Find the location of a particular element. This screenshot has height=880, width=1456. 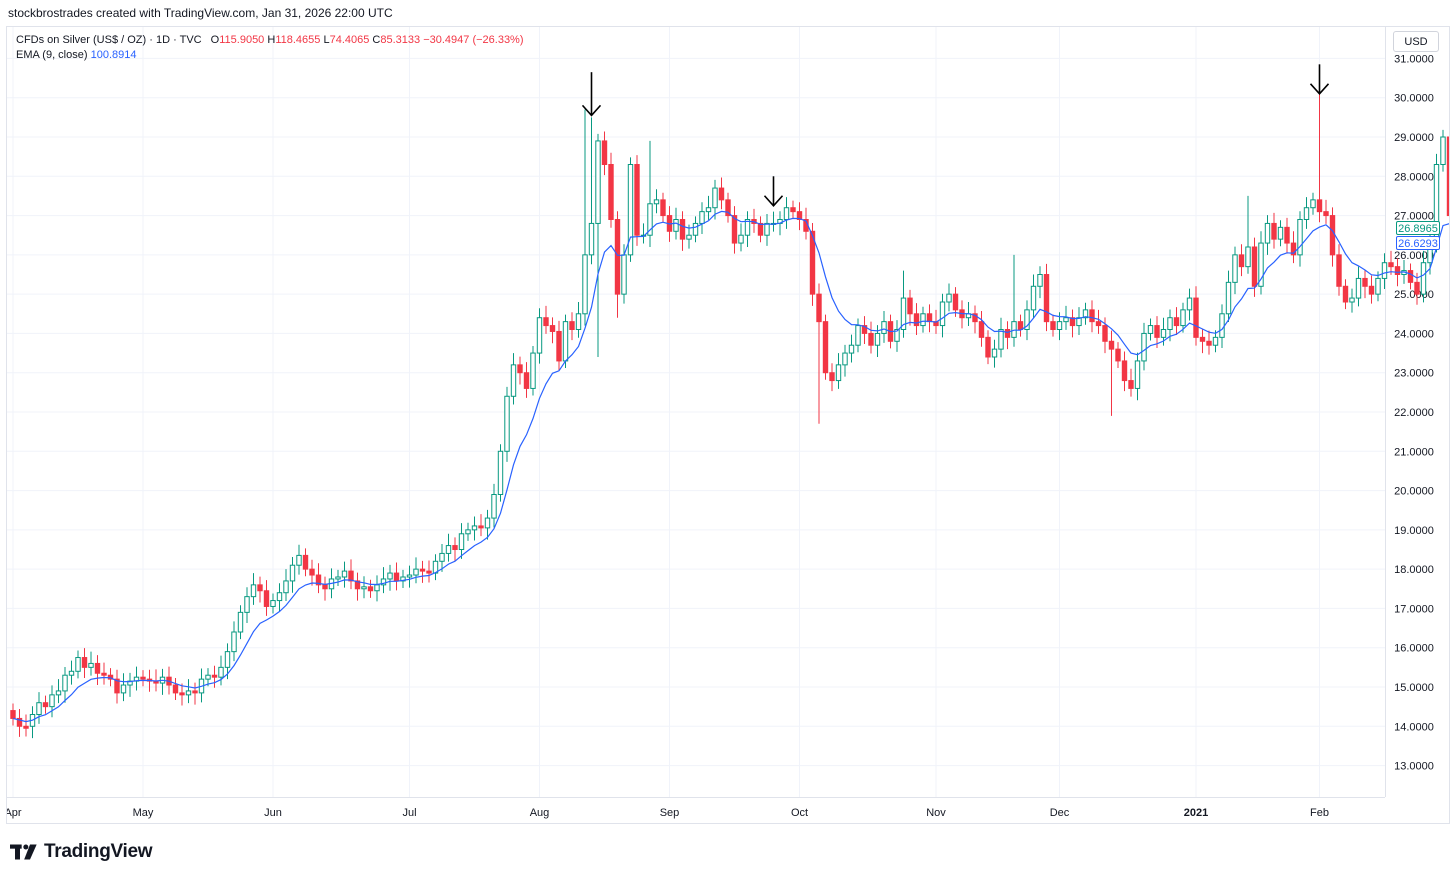

y-tick-label: 17.0000 is located at coordinates (1414, 609).